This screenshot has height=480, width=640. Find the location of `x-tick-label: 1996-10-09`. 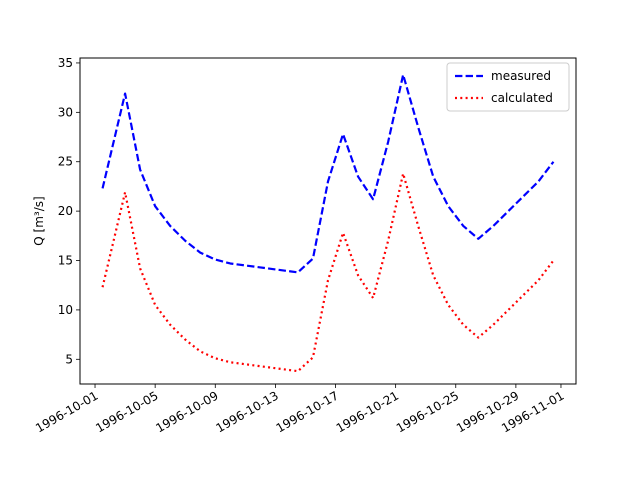

x-tick-label: 1996-10-09 is located at coordinates (186, 411).